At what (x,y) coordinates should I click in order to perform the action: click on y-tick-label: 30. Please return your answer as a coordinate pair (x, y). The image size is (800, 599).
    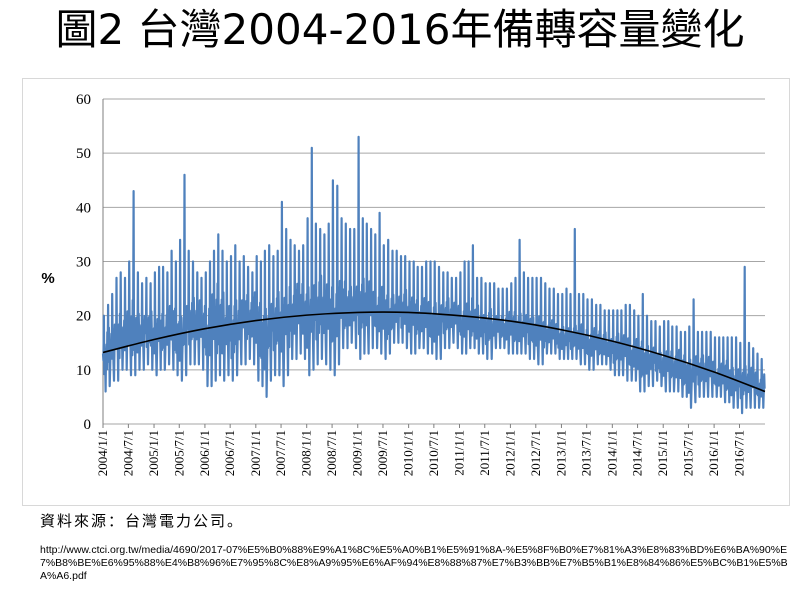
    Looking at the image, I should click on (83, 263).